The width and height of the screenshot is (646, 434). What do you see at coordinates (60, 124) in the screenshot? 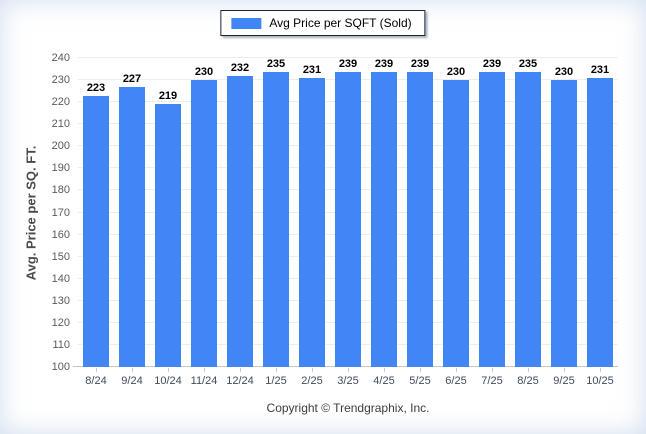
I see `y-tick-label: 210` at bounding box center [60, 124].